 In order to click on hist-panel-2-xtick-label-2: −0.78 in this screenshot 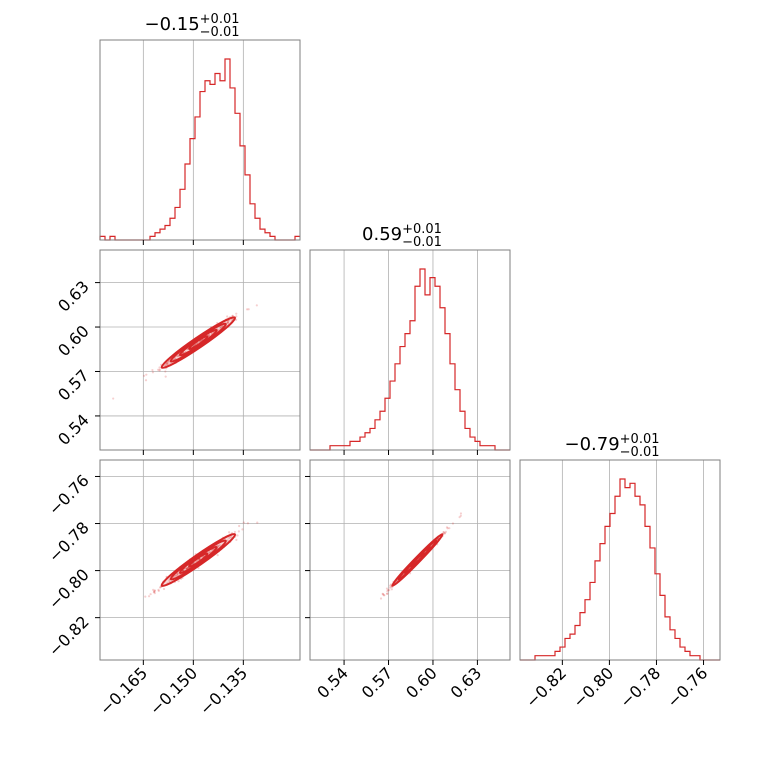, I will do `click(640, 687)`.